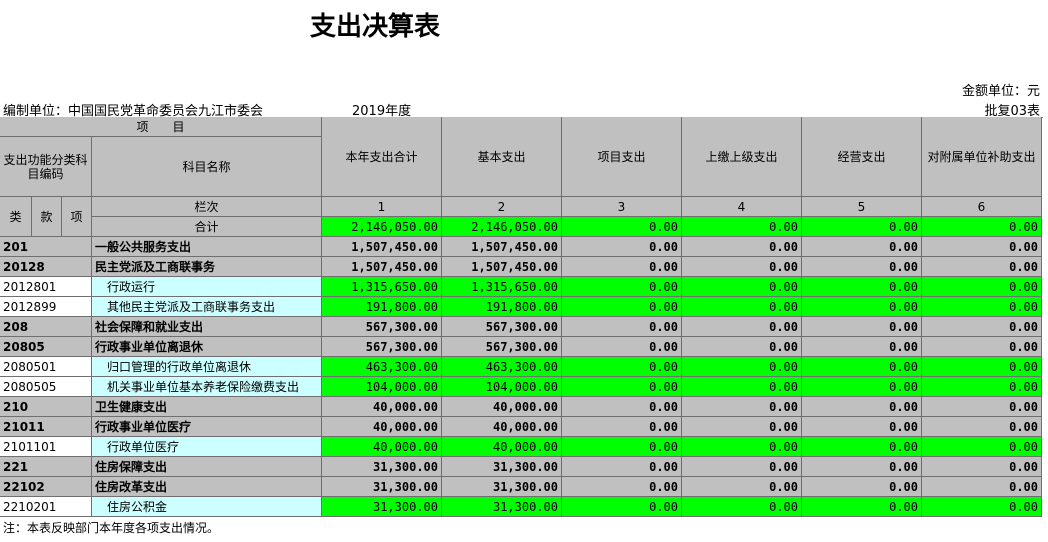  What do you see at coordinates (46, 407) in the screenshot?
I see `row-code: 210` at bounding box center [46, 407].